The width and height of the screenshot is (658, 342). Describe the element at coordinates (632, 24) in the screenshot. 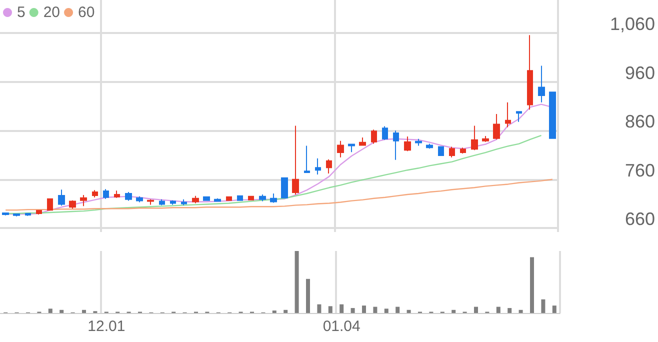

I see `y-tick-label: 1,060` at that location.